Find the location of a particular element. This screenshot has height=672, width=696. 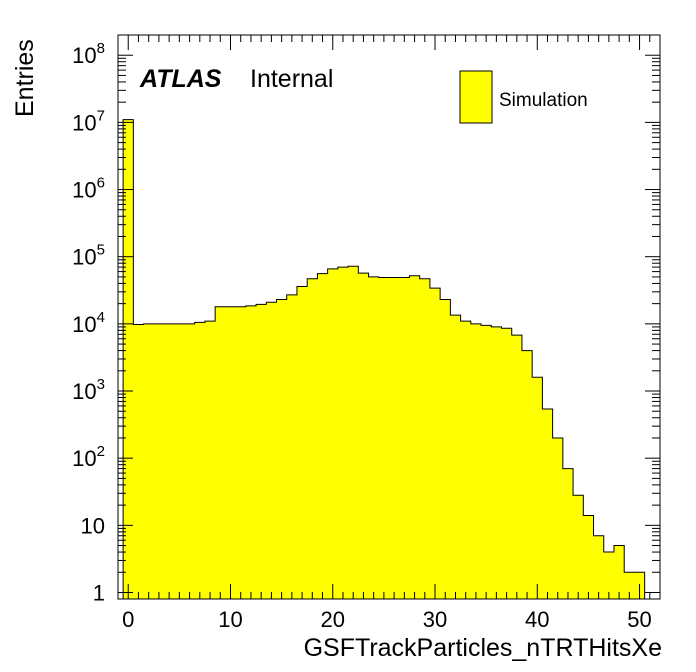

y-tick-label: 10⁸ is located at coordinates (88, 54).